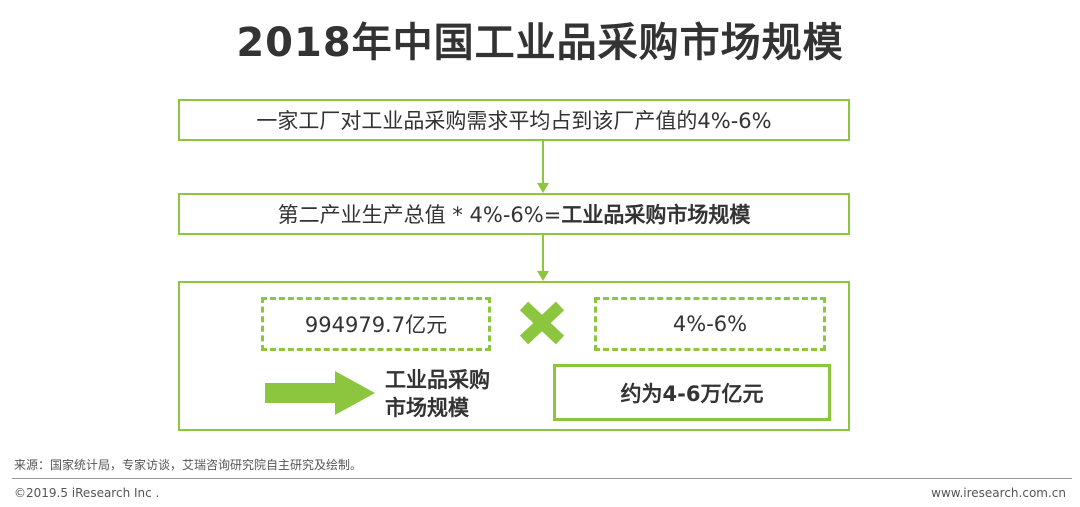  Describe the element at coordinates (419, 215) in the screenshot. I see `step2-text-prefix: 第二产业生产总值 * 4%-6%=` at that location.